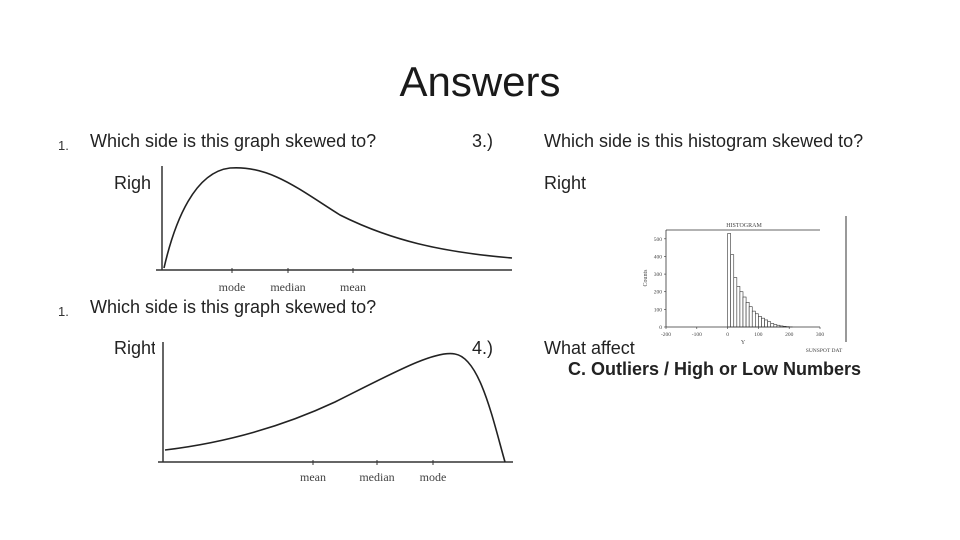  What do you see at coordinates (658, 257) in the screenshot?
I see `y-tick-label: 400` at bounding box center [658, 257].